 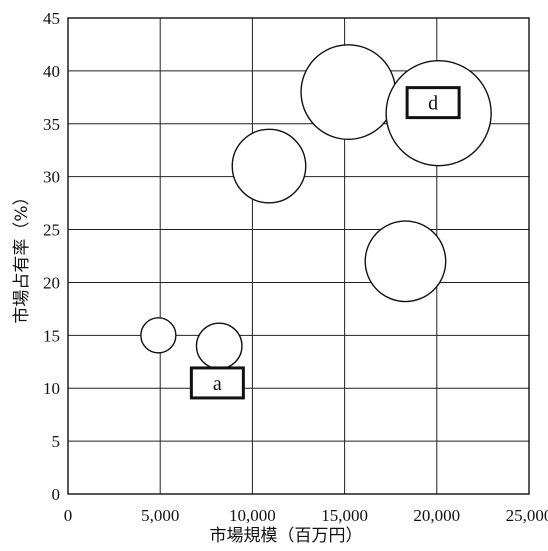 I want to click on y-tick-label: 45, so click(x=51, y=18).